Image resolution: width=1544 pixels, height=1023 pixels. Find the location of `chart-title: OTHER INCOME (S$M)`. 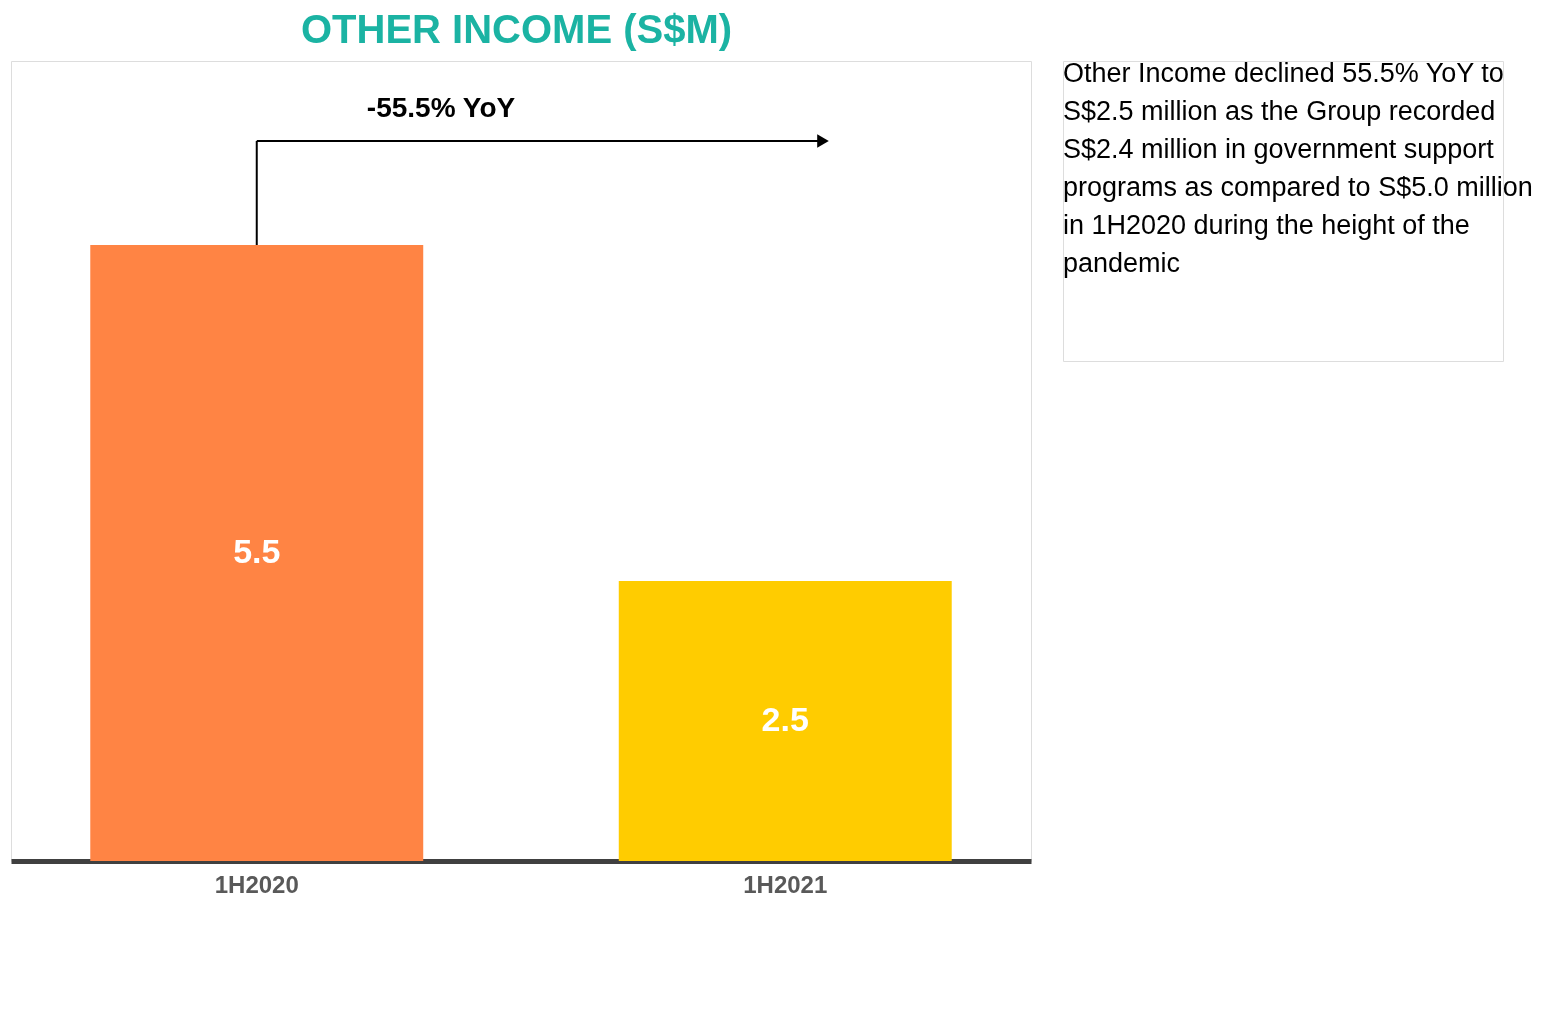

chart-title: OTHER INCOME (S$M) is located at coordinates (517, 29).